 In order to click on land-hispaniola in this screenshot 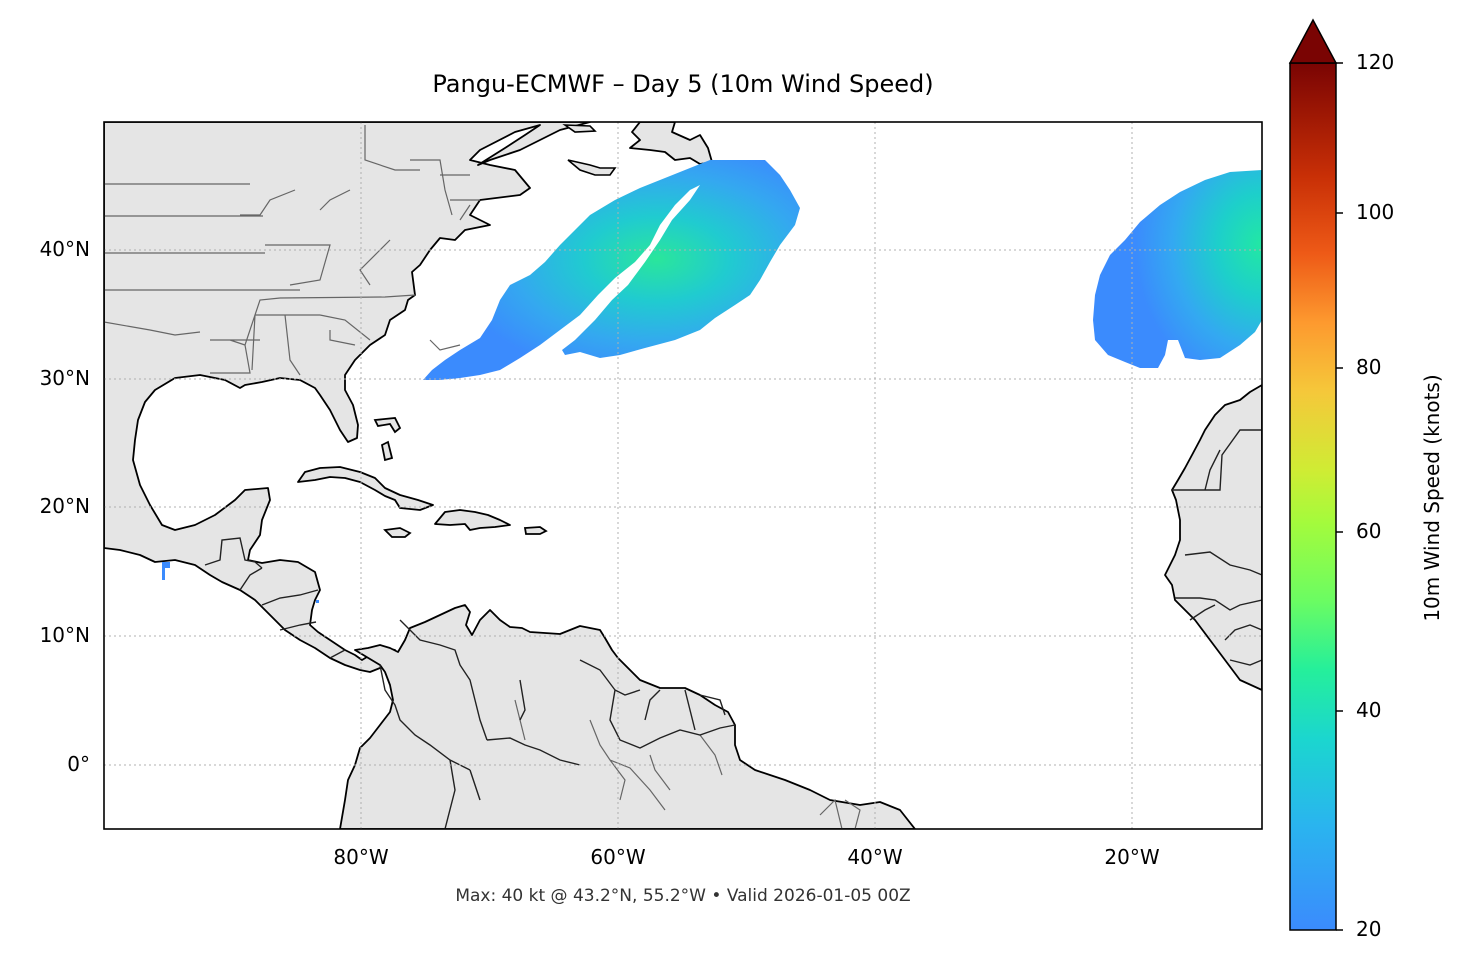, I will do `click(472, 520)`.